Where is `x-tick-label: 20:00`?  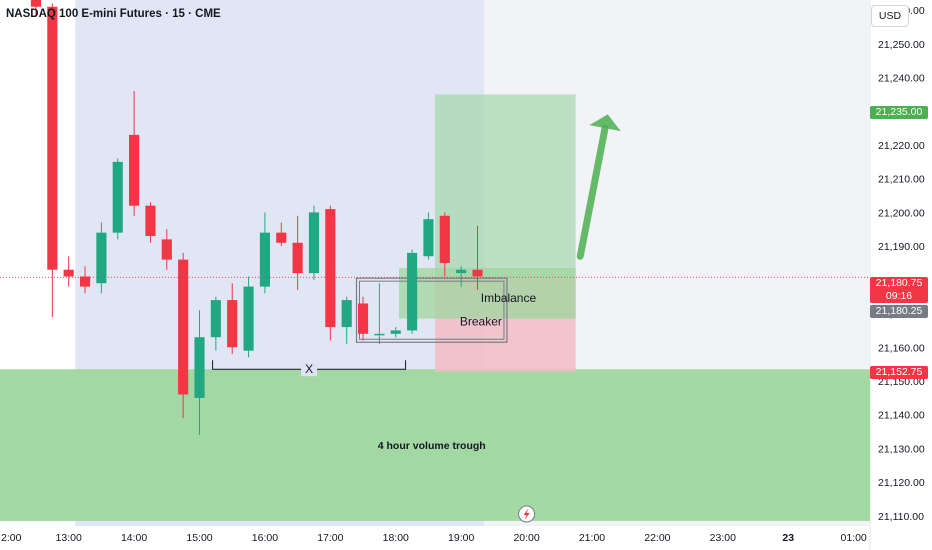
x-tick-label: 20:00 is located at coordinates (526, 538).